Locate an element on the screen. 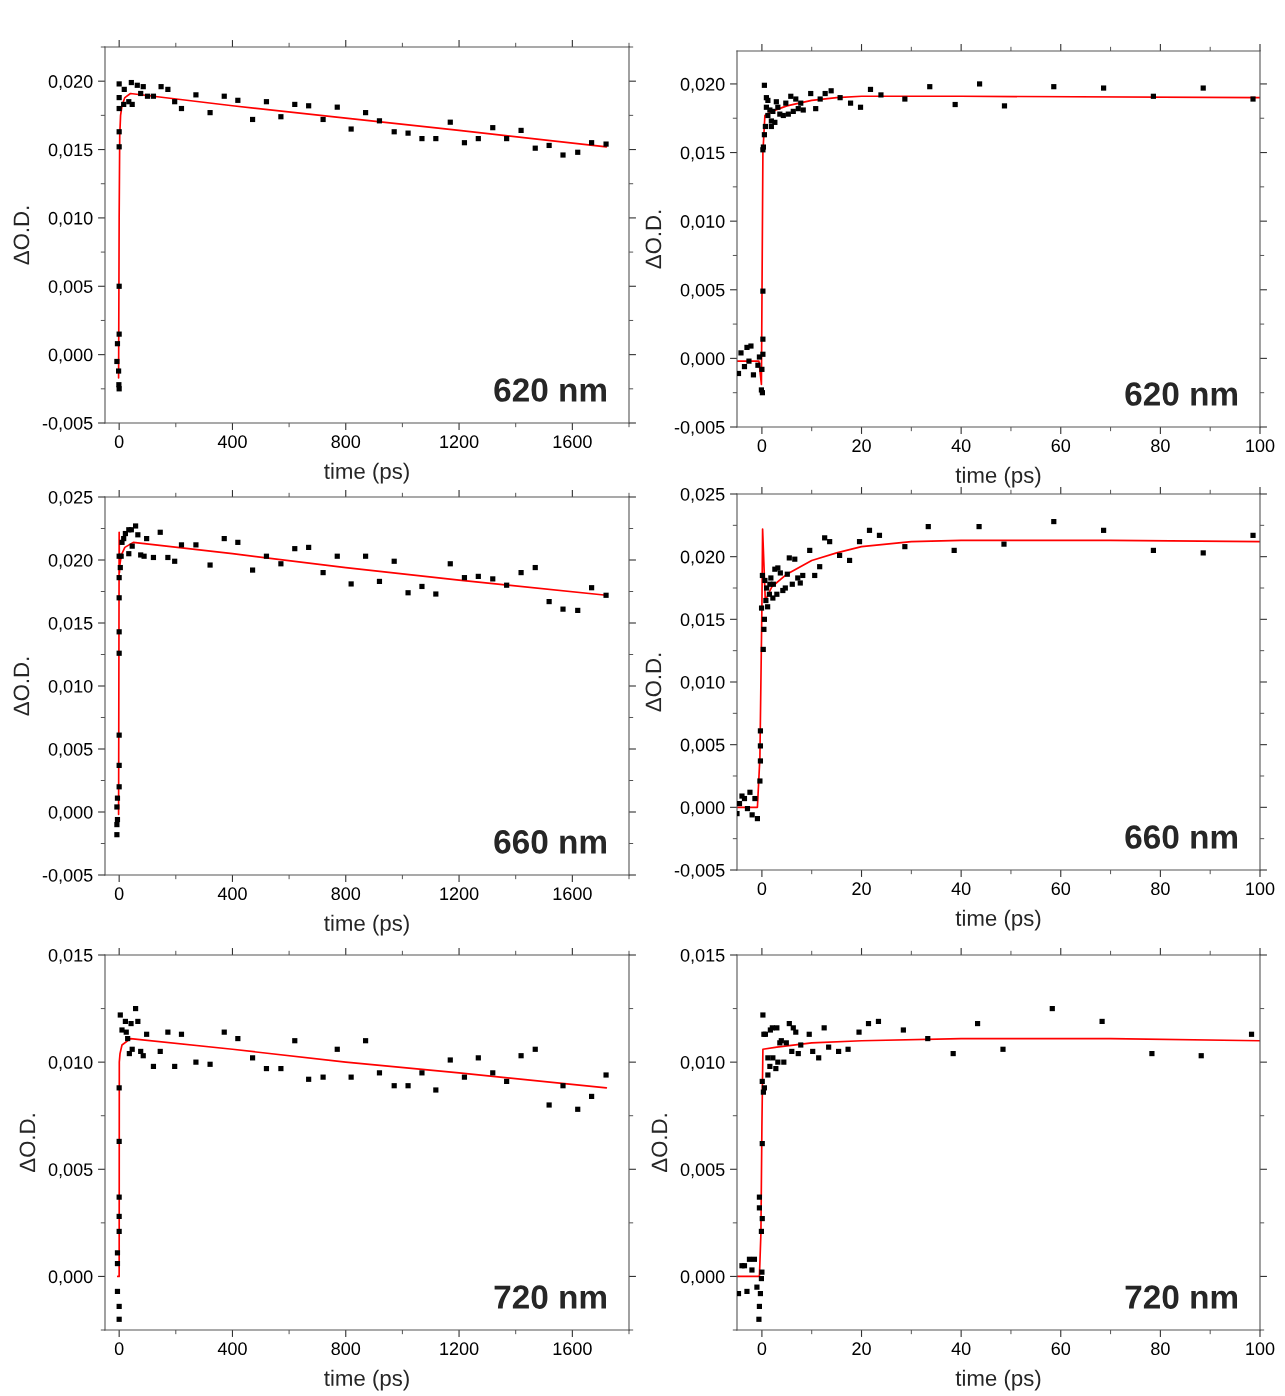  y-tick-label: -0,005 is located at coordinates (67, 876).